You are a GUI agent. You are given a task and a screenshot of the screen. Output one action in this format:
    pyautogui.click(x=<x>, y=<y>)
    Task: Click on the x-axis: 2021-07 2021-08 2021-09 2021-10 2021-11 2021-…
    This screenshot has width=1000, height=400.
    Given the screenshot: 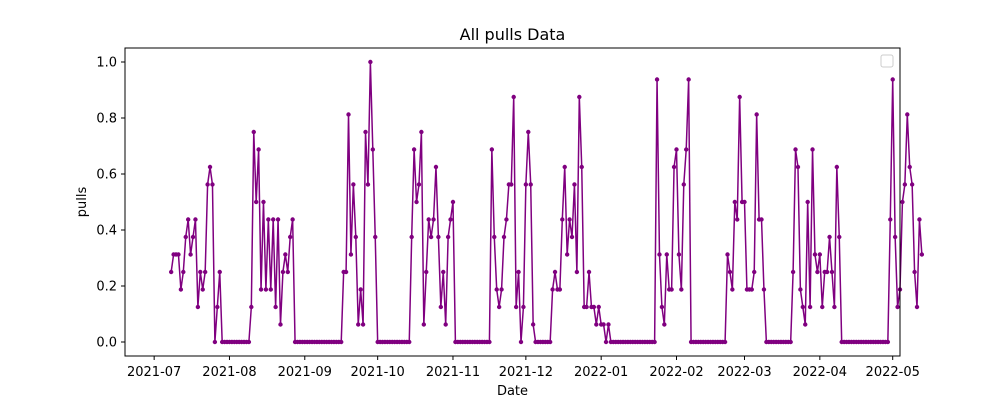 What is the action you would take?
    pyautogui.click(x=523, y=368)
    